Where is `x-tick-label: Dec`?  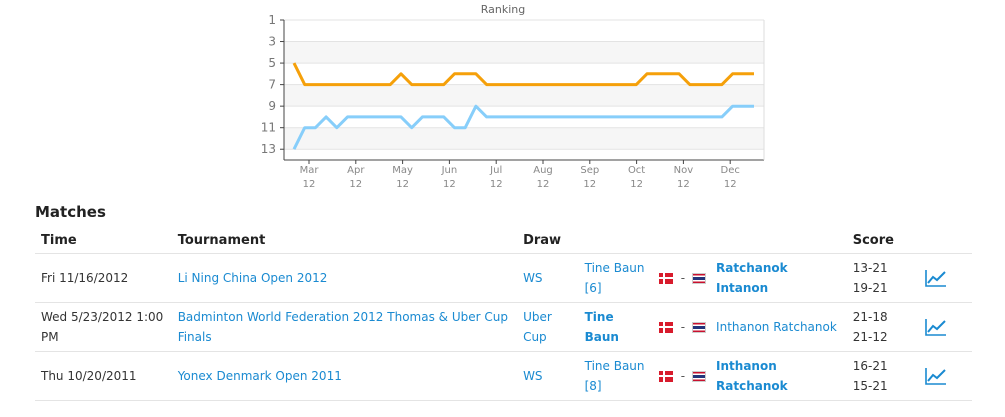 x-tick-label: Dec is located at coordinates (730, 170).